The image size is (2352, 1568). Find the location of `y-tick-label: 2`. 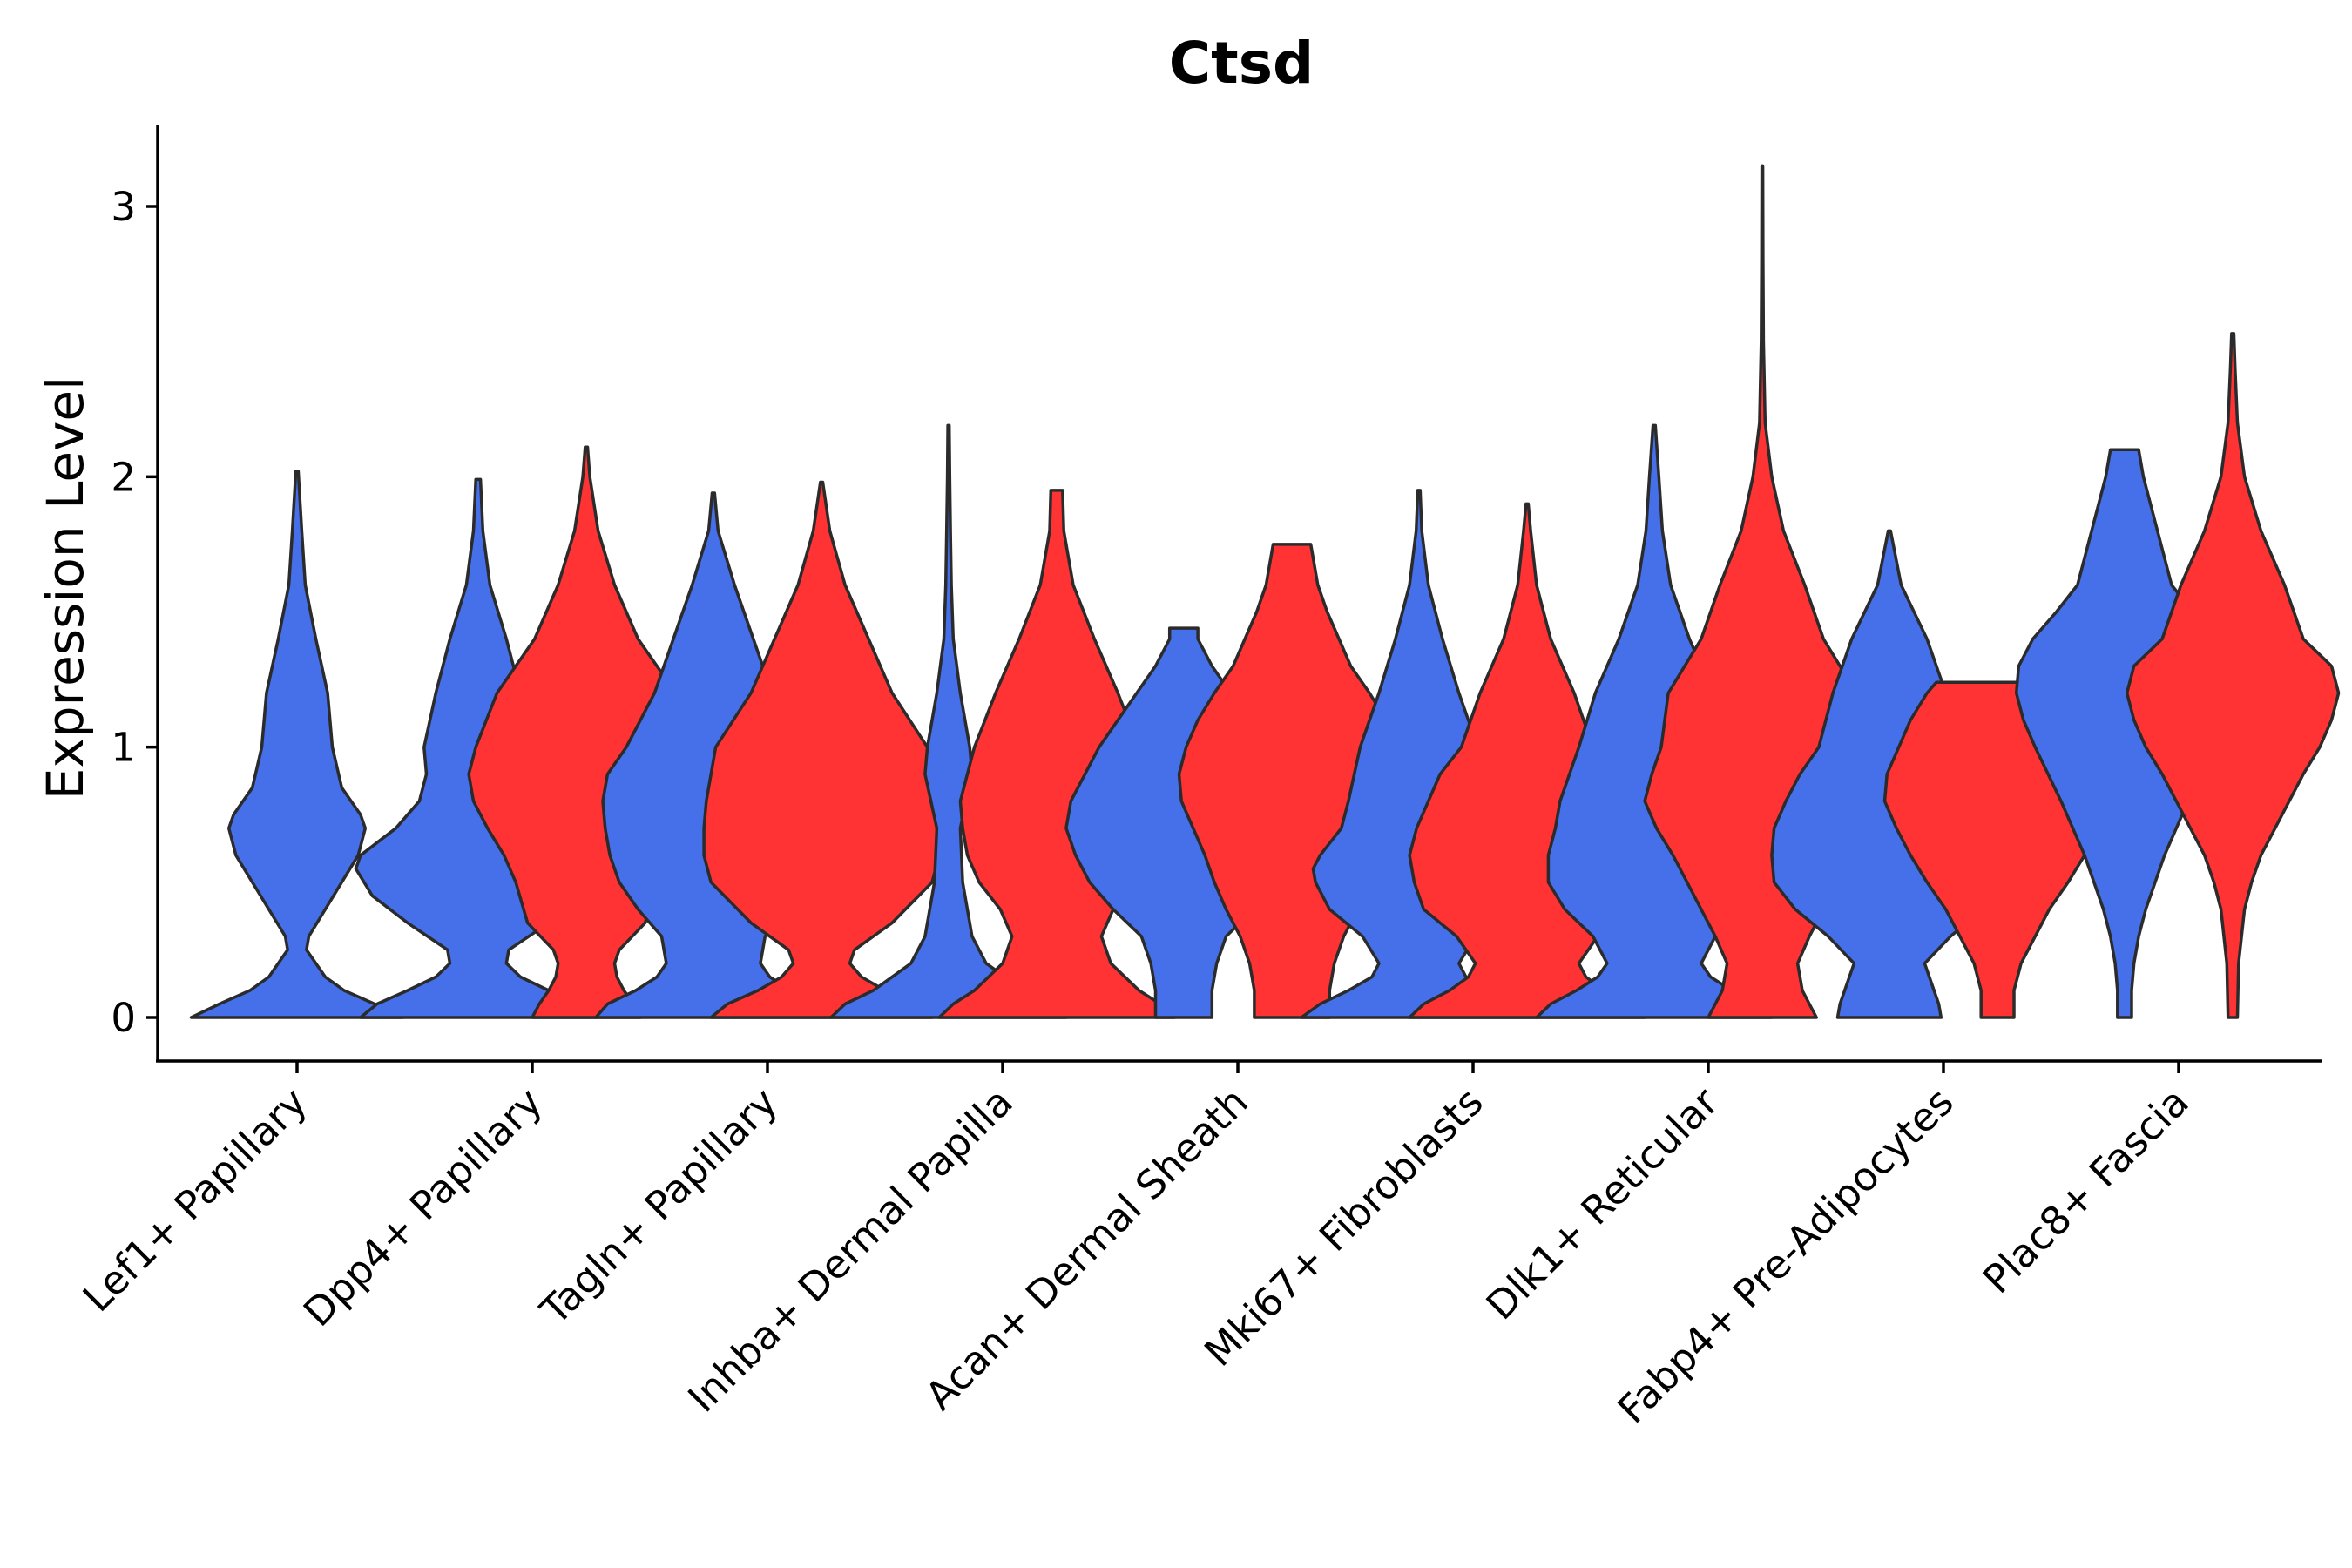

y-tick-label: 2 is located at coordinates (124, 477).